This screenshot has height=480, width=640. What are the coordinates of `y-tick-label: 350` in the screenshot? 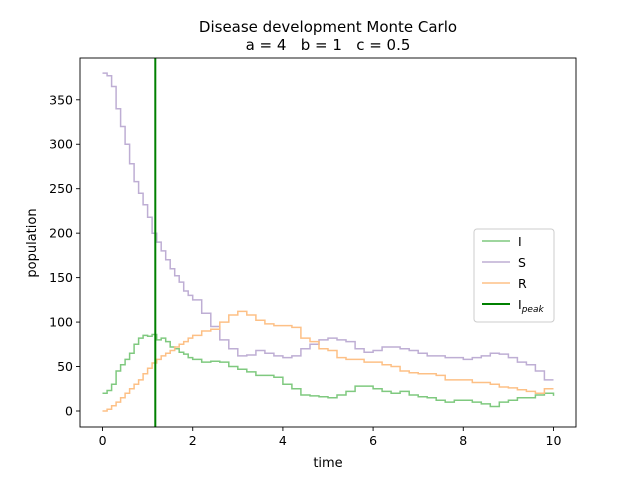 It's located at (61, 99).